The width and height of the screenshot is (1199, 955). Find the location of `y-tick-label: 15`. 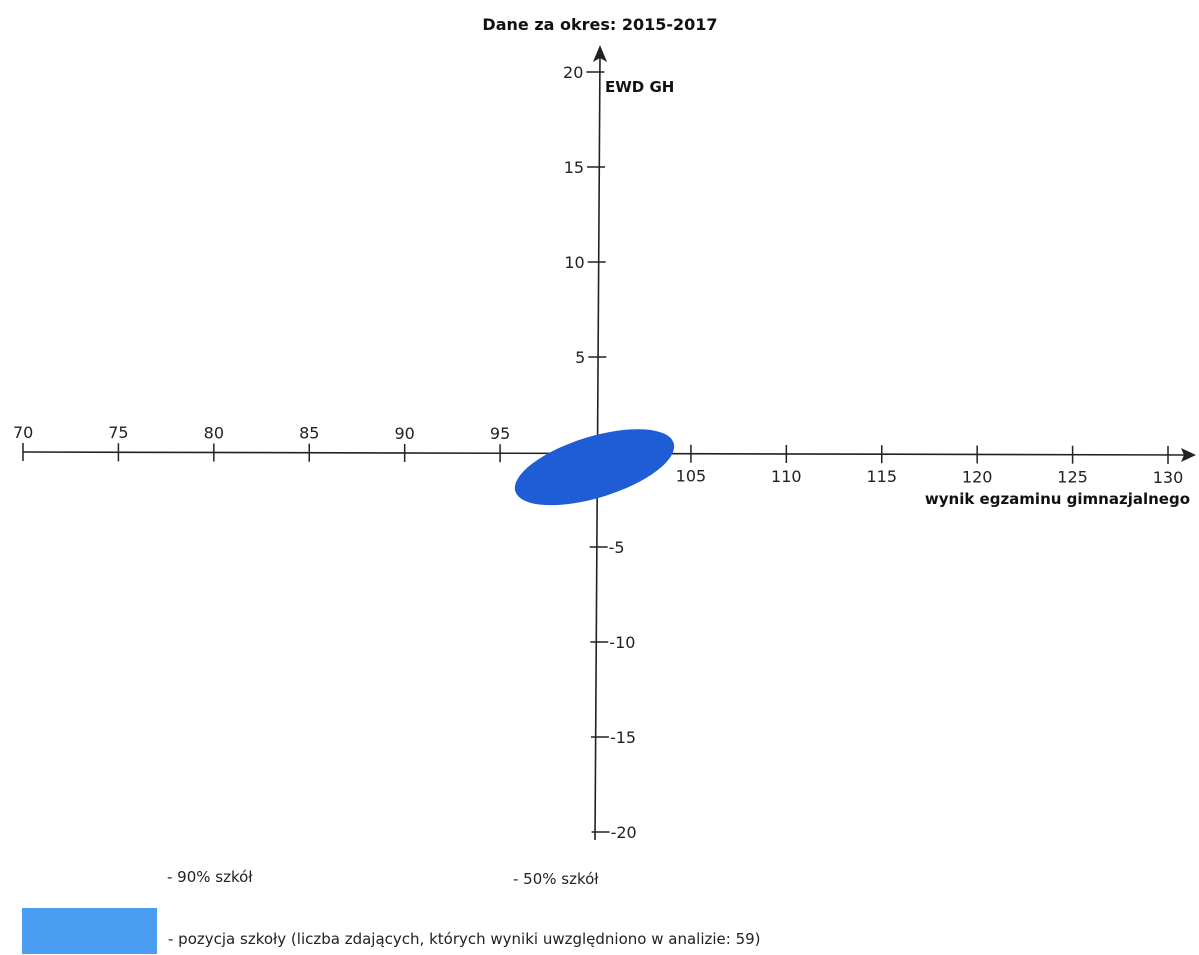

y-tick-label: 15 is located at coordinates (574, 167).